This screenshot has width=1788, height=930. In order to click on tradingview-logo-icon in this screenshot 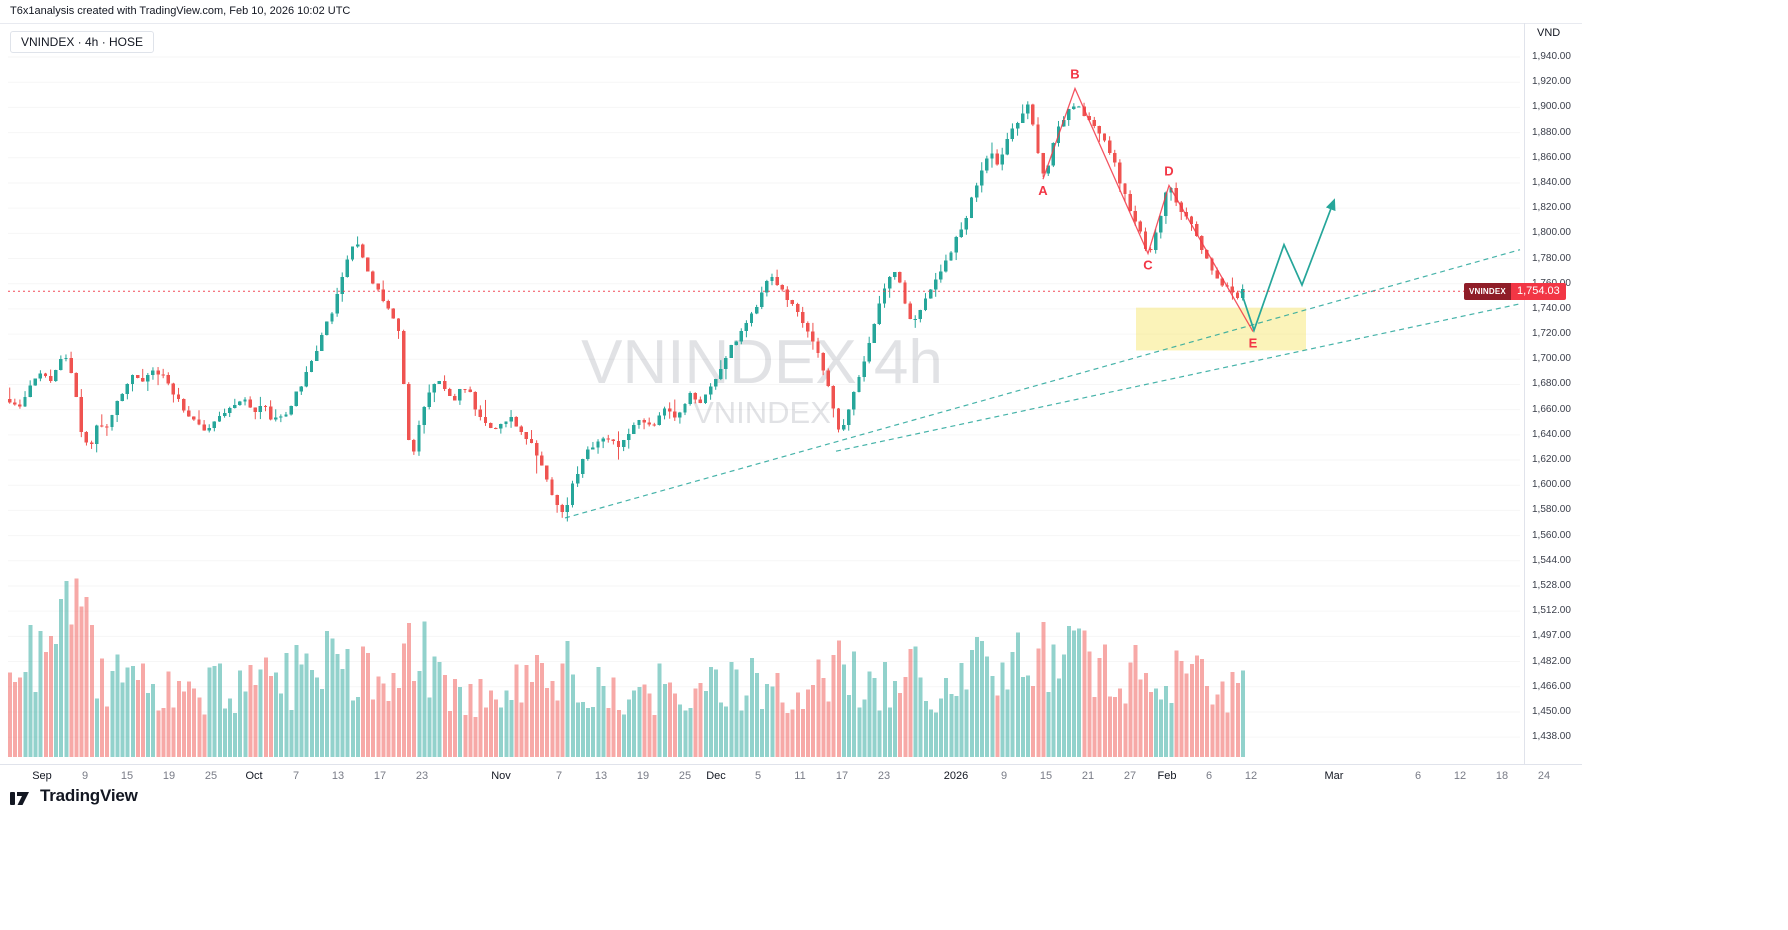, I will do `click(19, 798)`.